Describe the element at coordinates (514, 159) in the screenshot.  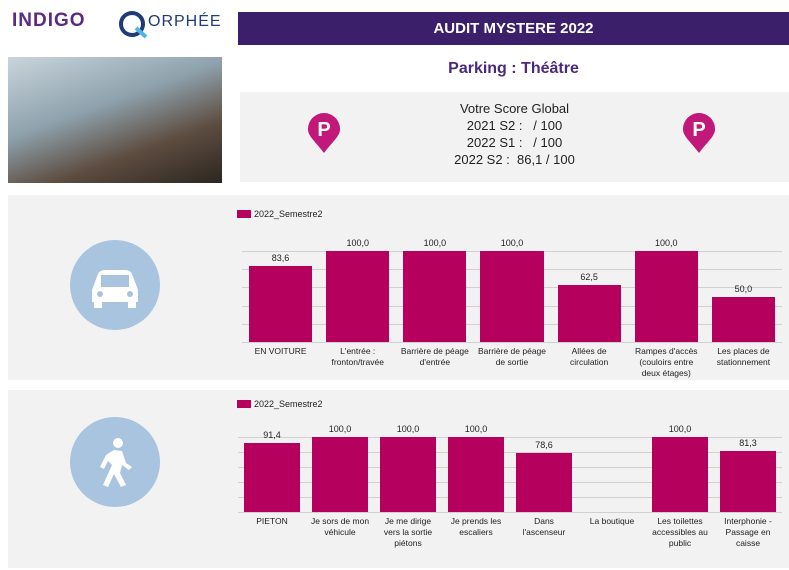
I see `score-line: 2022 S2 : 86,1 / 100` at that location.